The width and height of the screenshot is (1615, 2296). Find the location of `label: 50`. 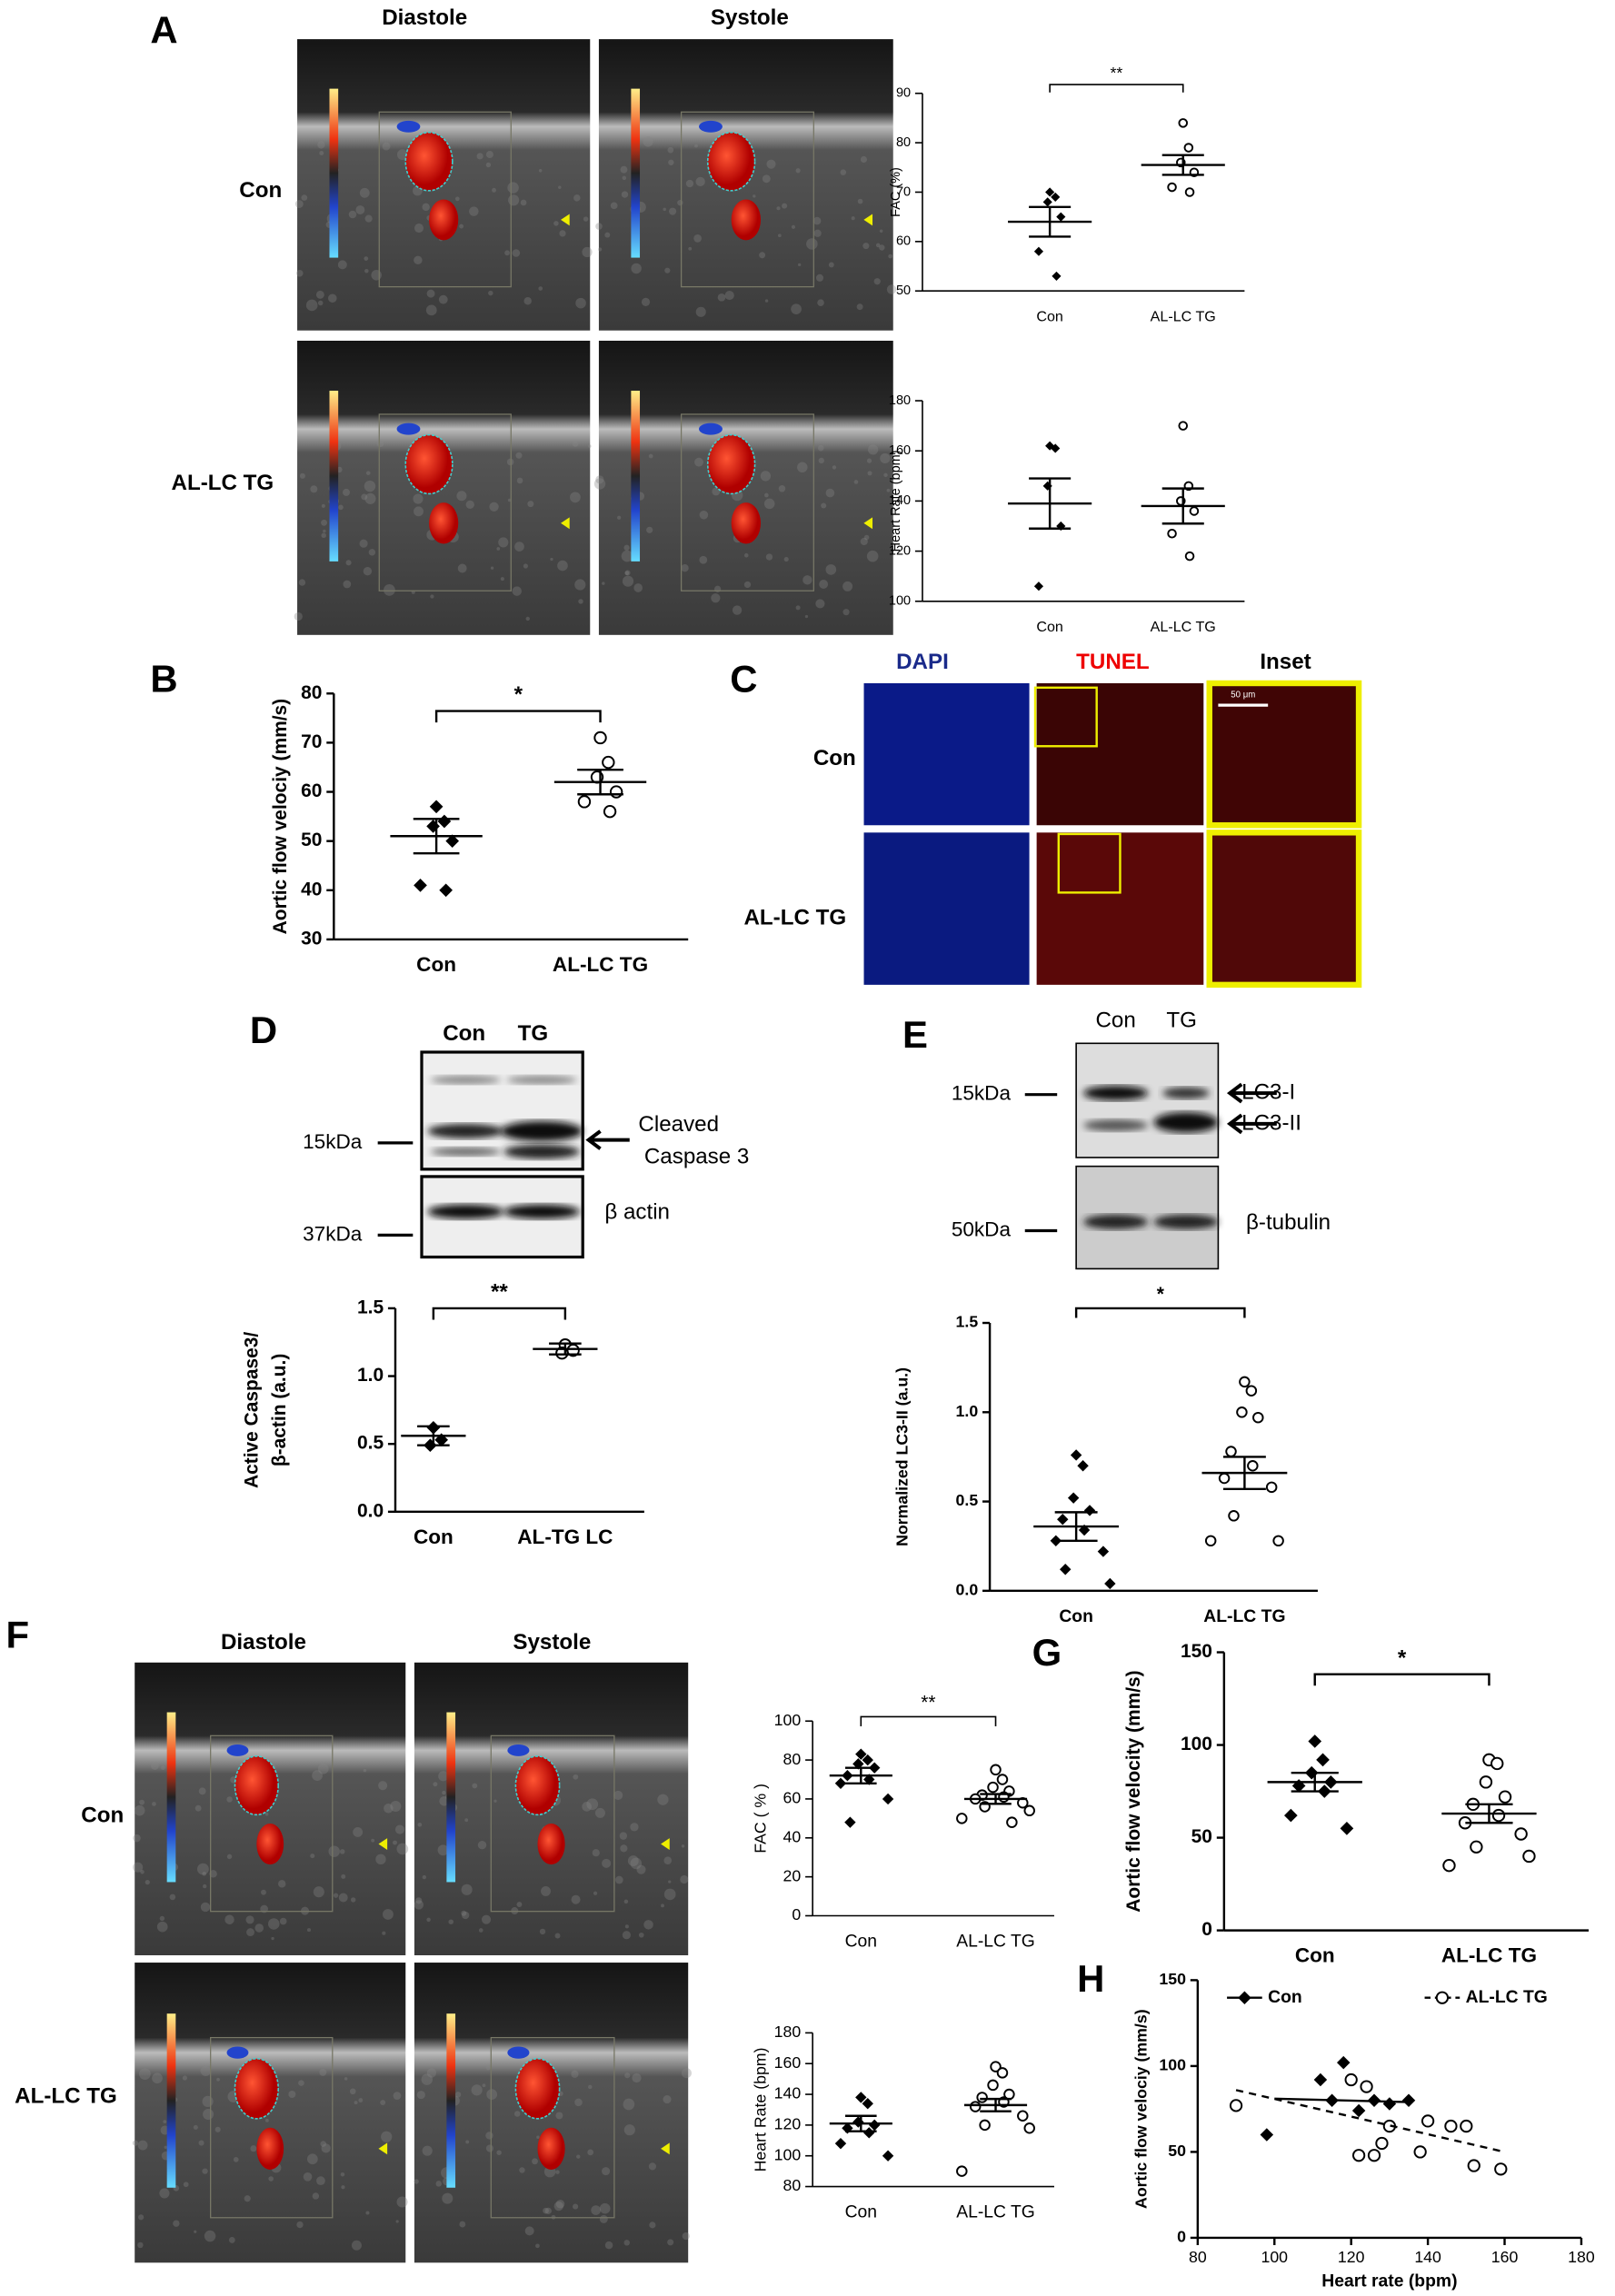

label: 50 is located at coordinates (1177, 2151).